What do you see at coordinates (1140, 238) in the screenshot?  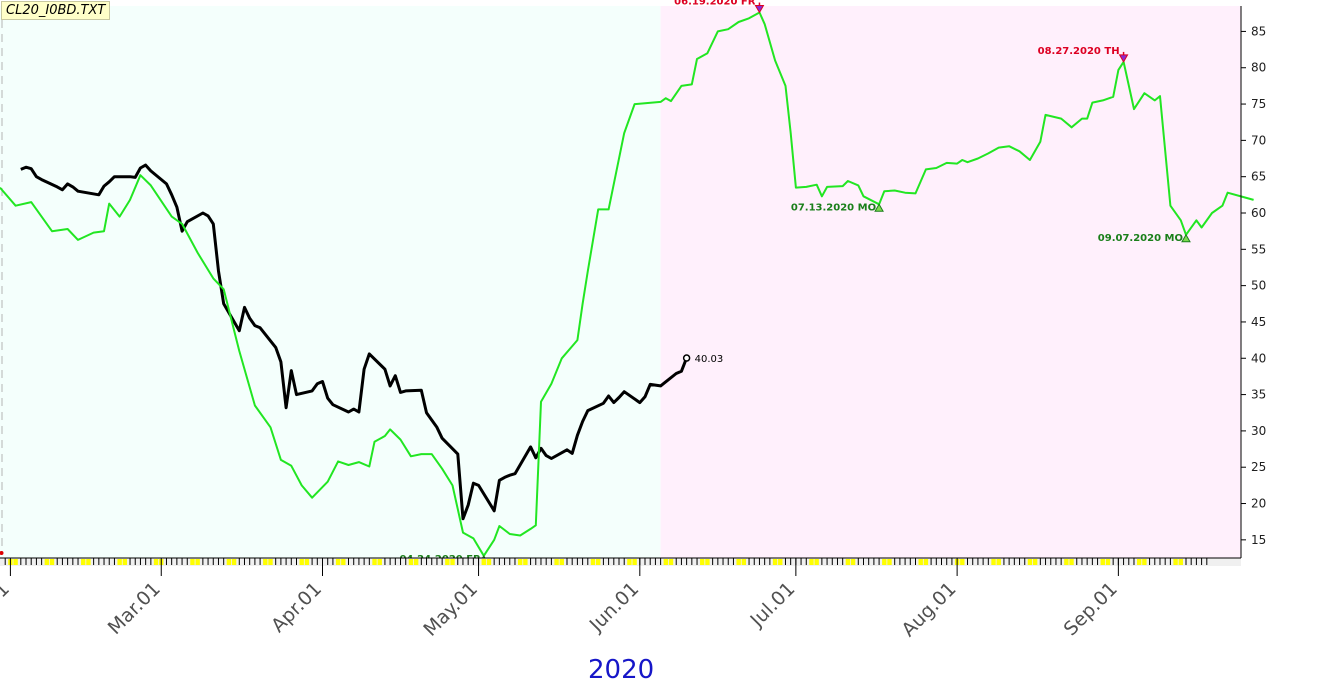 I see `low-annotation-label: 09.07.2020 MO` at bounding box center [1140, 238].